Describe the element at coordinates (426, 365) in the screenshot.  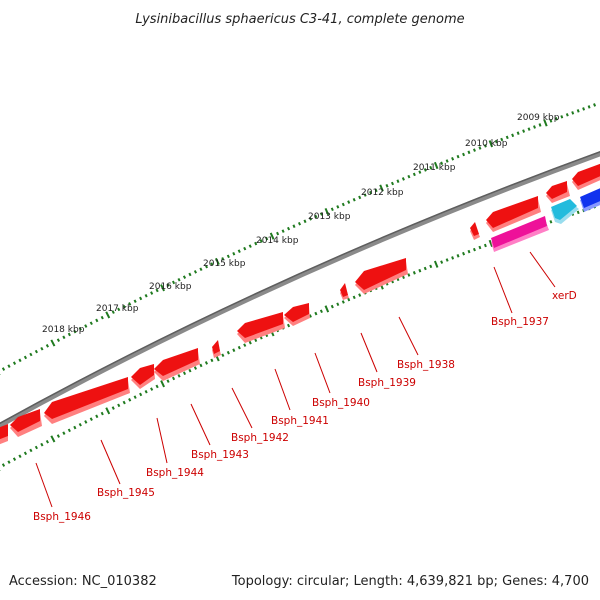
I see `gene-label-bsph-1938: Bsph_1938` at that location.